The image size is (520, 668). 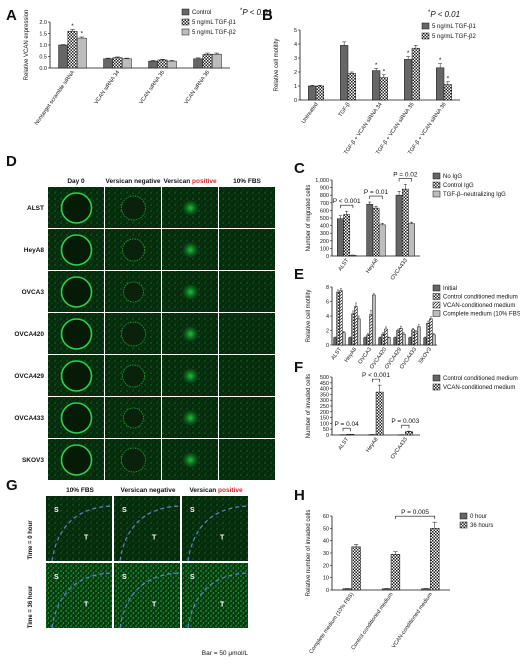 What do you see at coordinates (372, 621) in the screenshot?
I see `category-label: Control conditioned medium` at bounding box center [372, 621].